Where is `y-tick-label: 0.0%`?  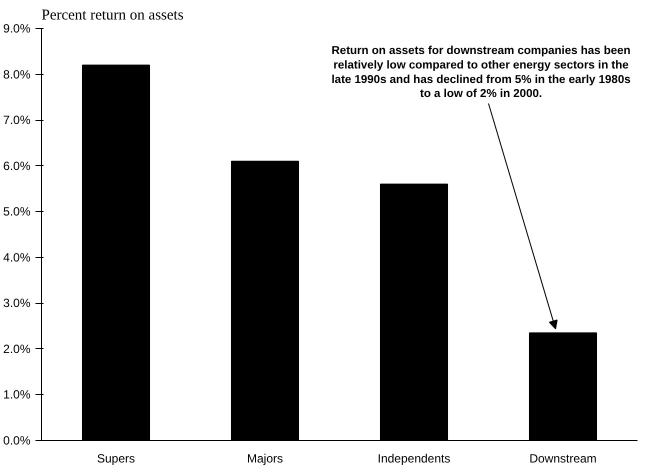 y-tick-label: 0.0% is located at coordinates (17, 441).